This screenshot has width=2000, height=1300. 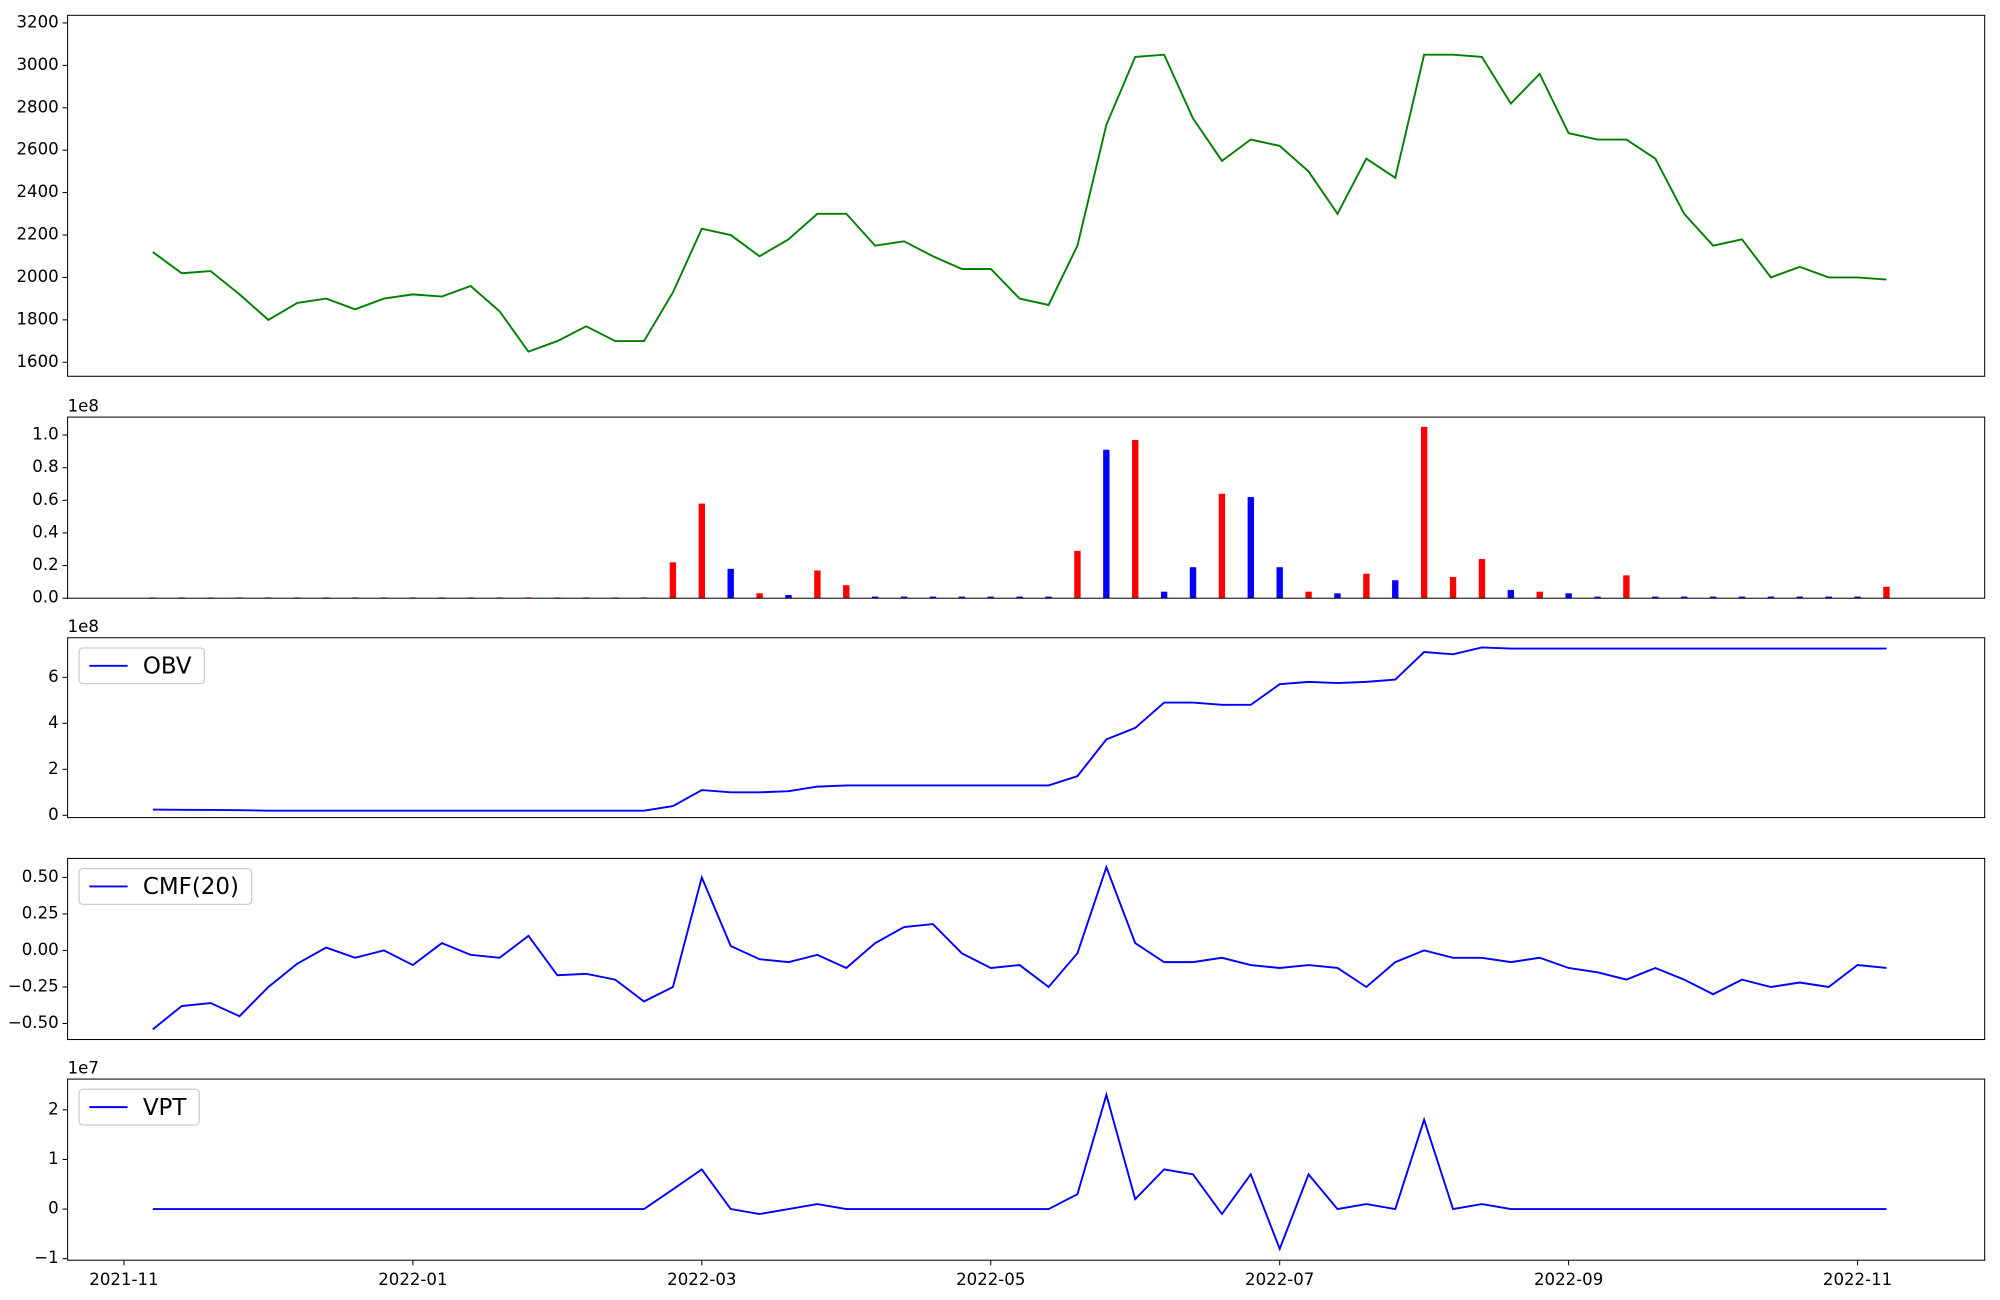 I want to click on y-tick-label: 0.50, so click(x=40, y=876).